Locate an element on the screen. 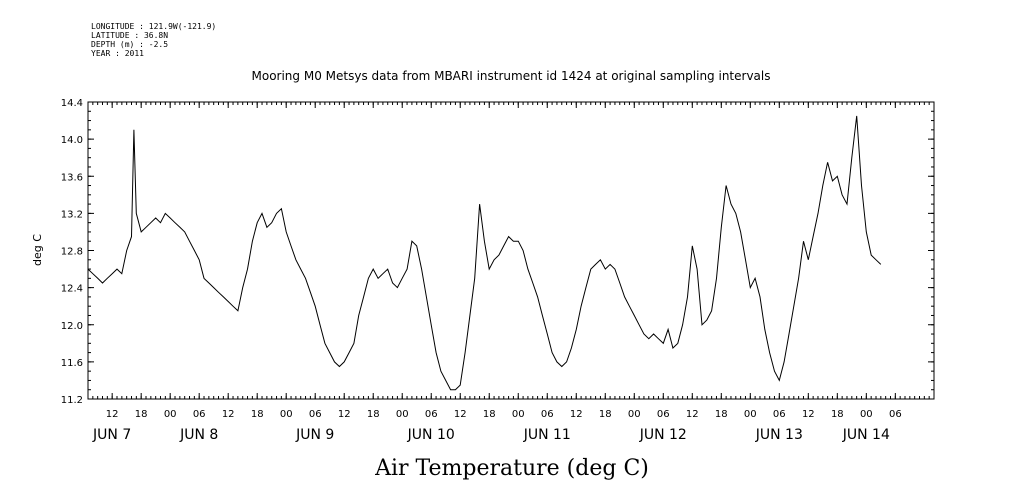  x-day-label: JUN 11 is located at coordinates (547, 435).